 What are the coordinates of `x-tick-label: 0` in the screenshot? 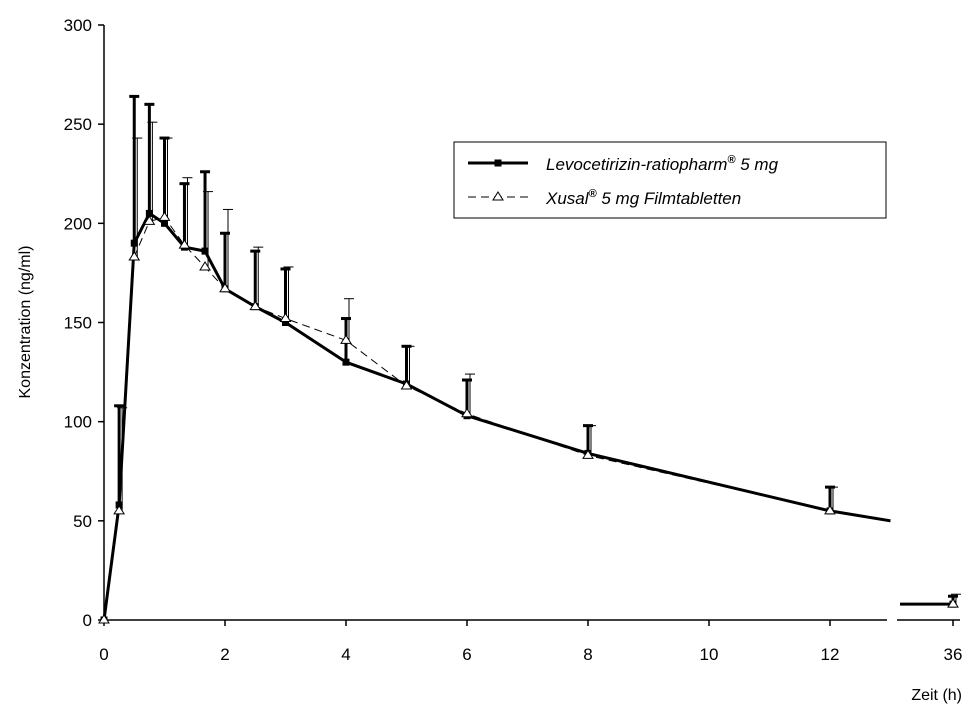 It's located at (103, 654).